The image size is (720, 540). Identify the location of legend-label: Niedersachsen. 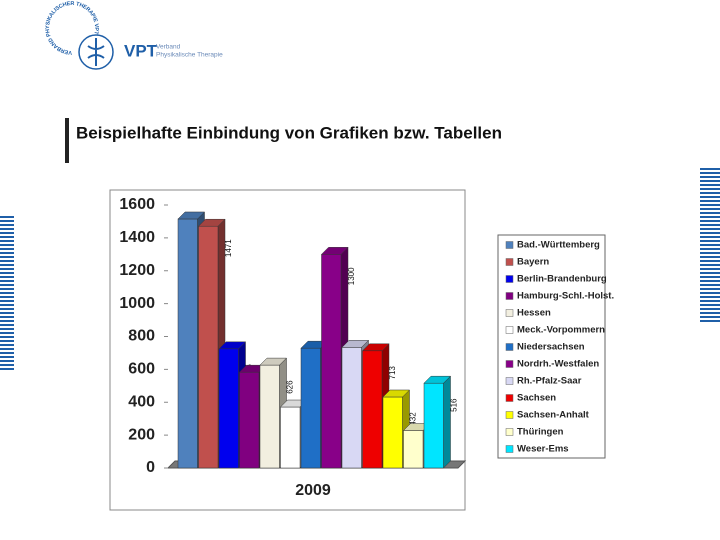
(551, 347).